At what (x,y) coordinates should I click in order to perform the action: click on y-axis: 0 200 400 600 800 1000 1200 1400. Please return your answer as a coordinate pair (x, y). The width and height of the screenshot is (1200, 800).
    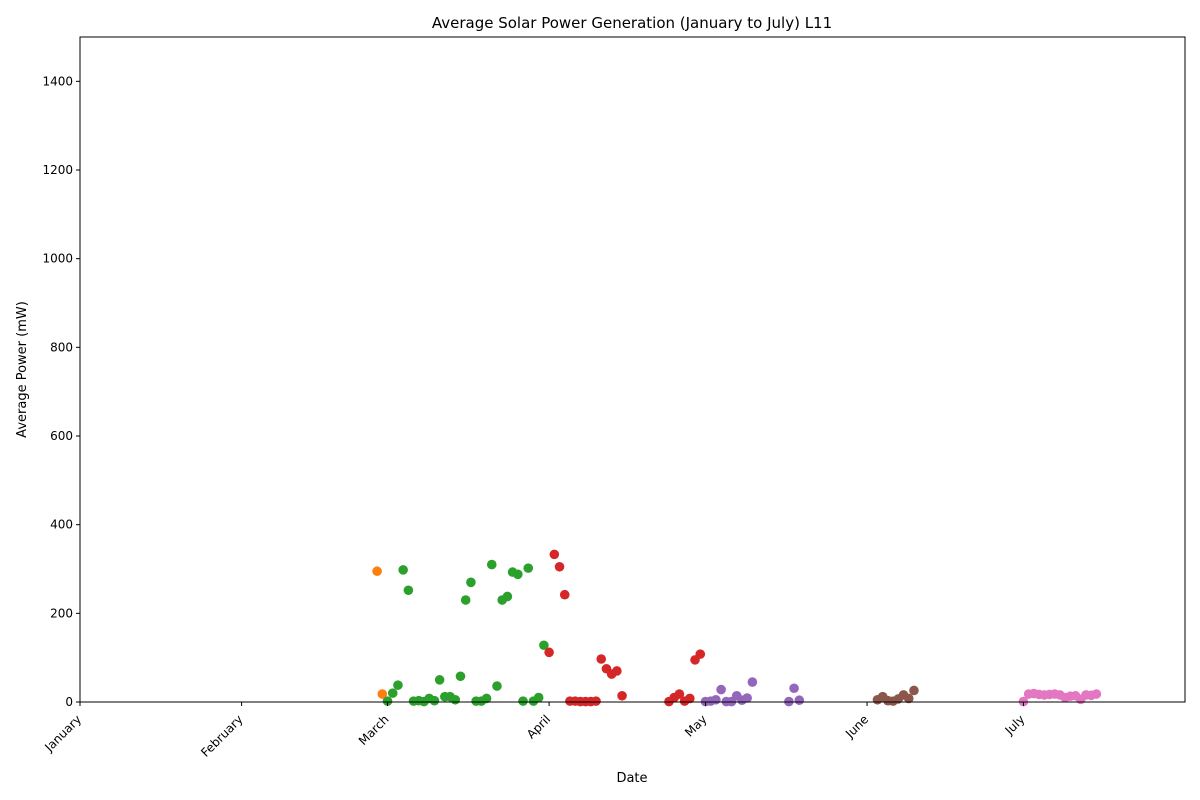
    Looking at the image, I should click on (61, 391).